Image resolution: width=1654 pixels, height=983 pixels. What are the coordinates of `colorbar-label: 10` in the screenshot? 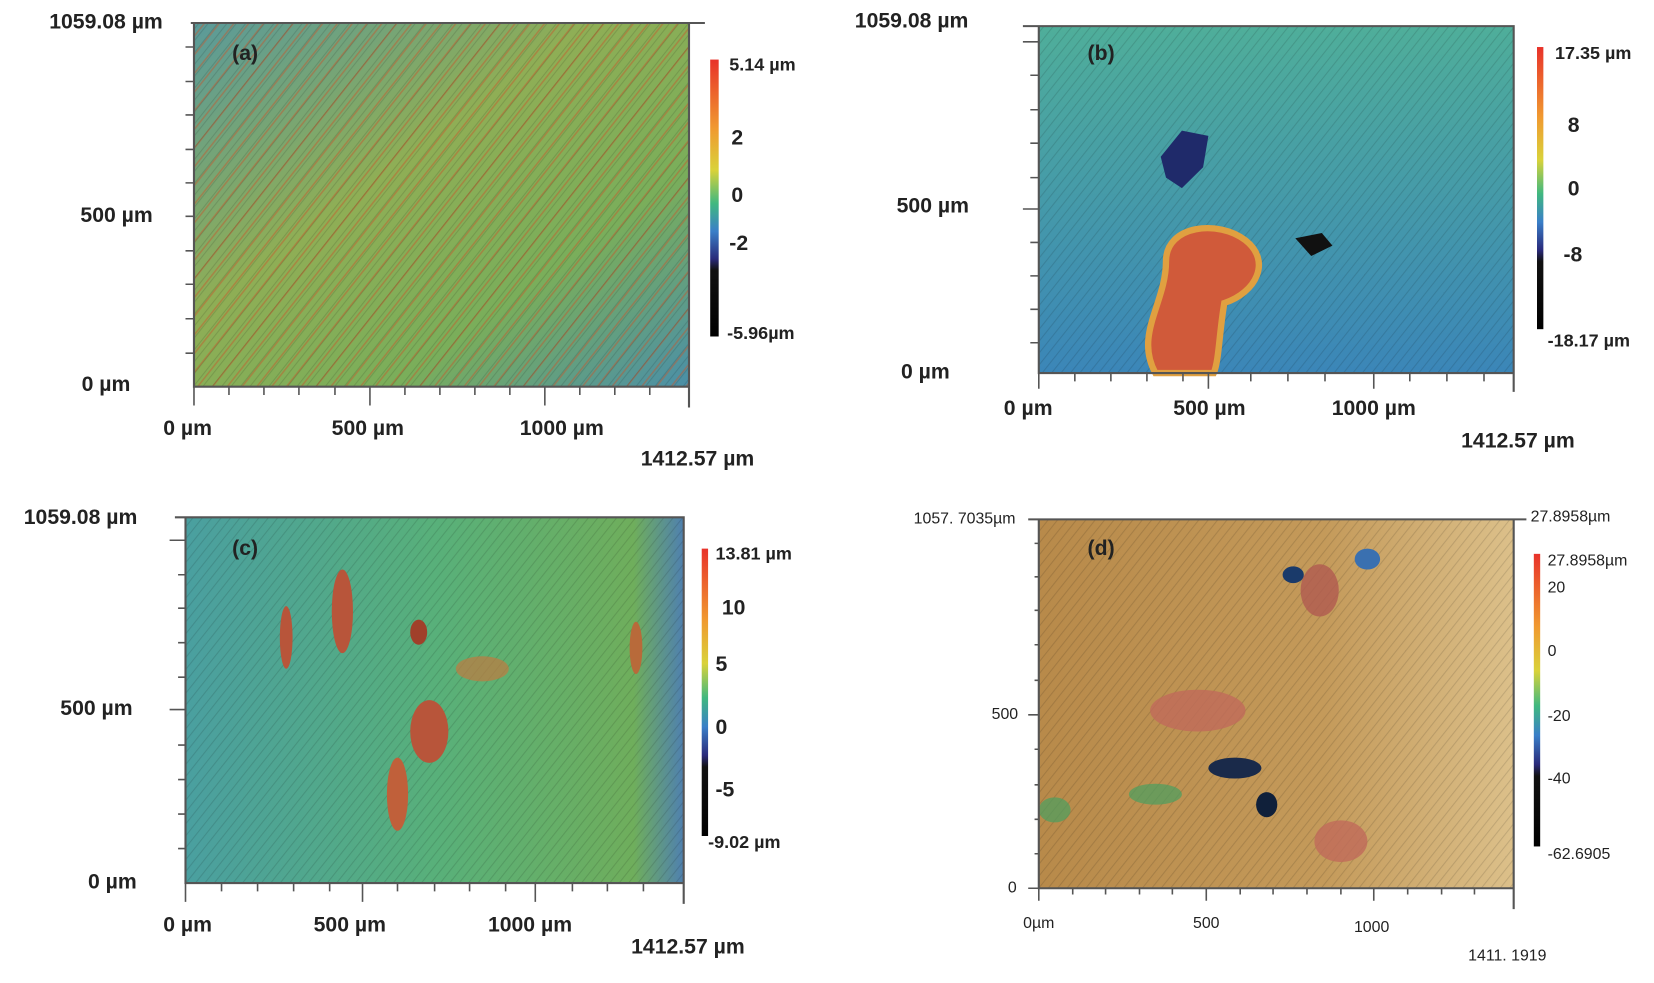 It's located at (734, 608).